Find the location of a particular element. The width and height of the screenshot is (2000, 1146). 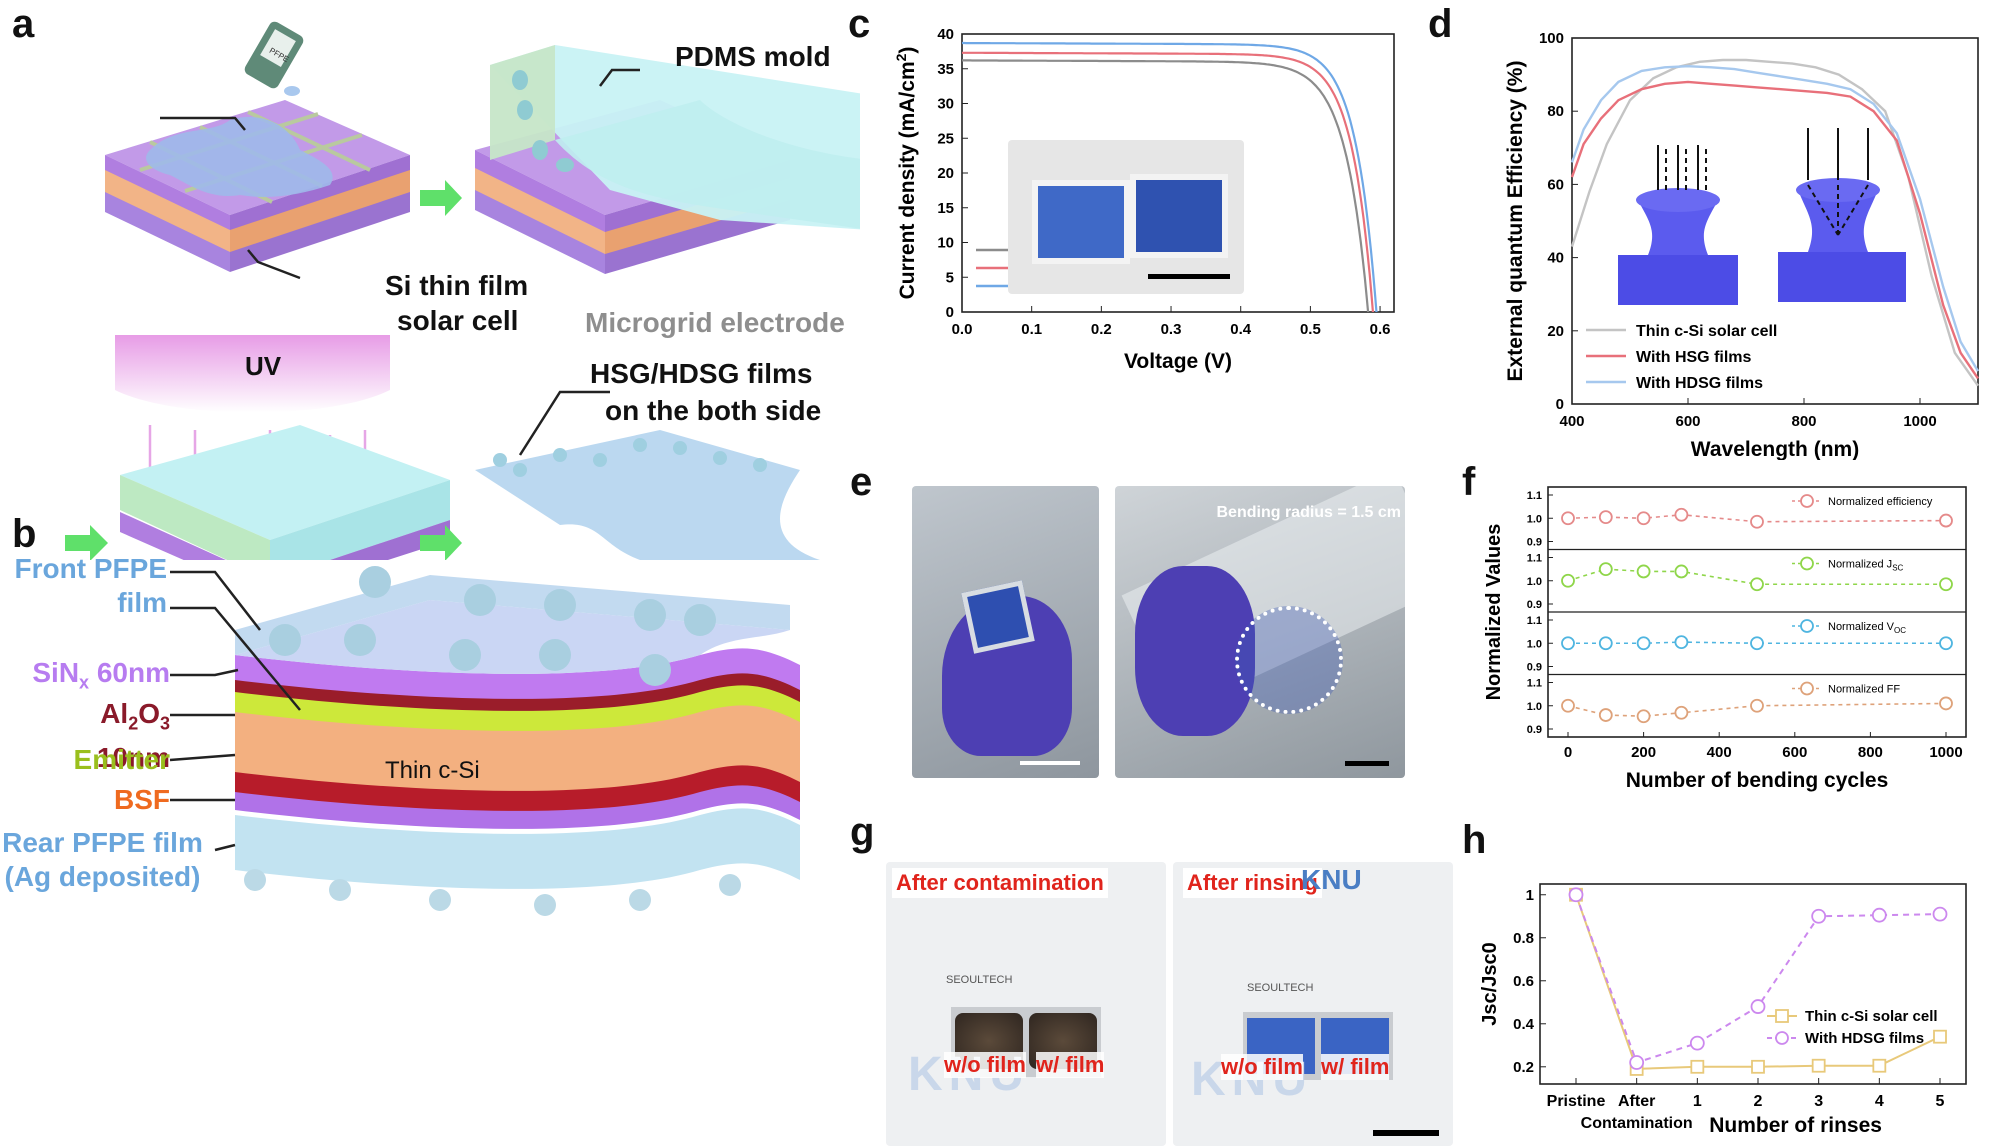

rear-pfpe-line-1: Rear PFPE film is located at coordinates (102, 842).